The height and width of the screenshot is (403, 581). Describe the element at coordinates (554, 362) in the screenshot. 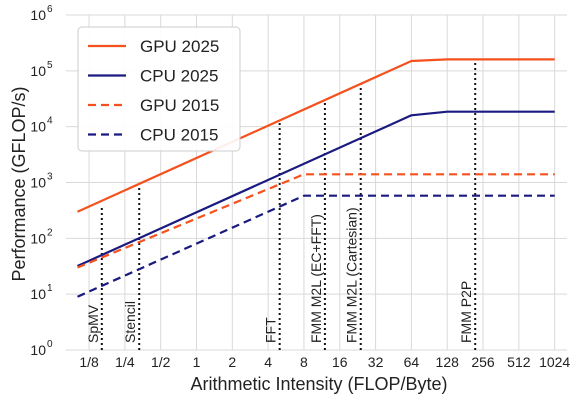

I see `x-tick-label: 1024` at that location.